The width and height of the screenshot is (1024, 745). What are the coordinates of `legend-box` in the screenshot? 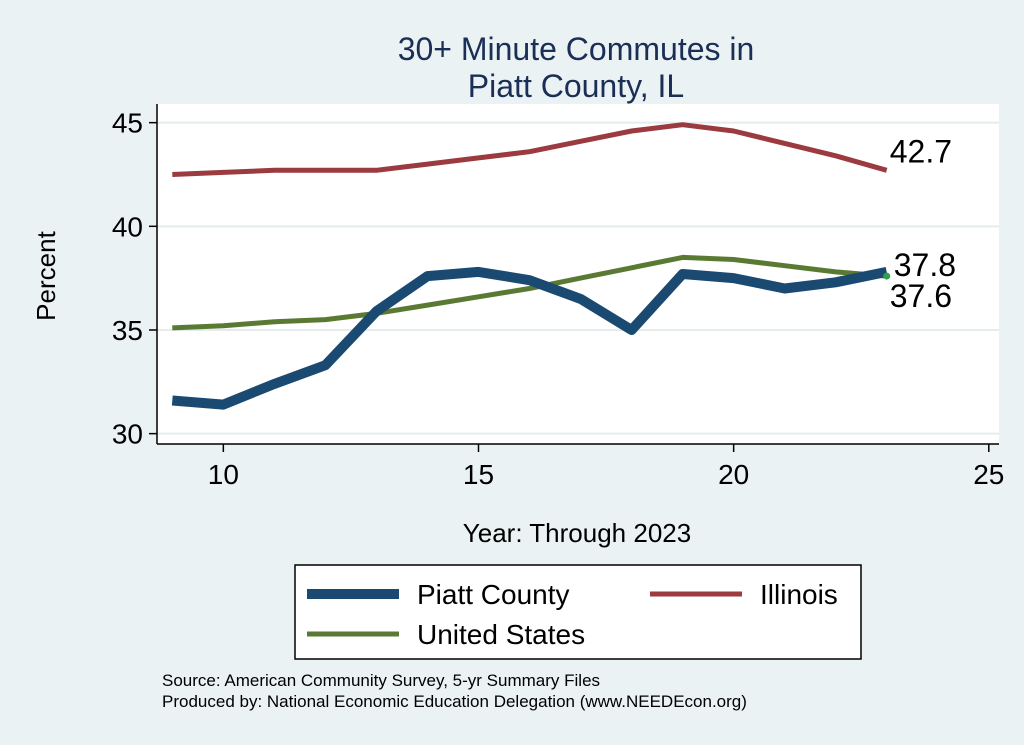 It's located at (578, 612).